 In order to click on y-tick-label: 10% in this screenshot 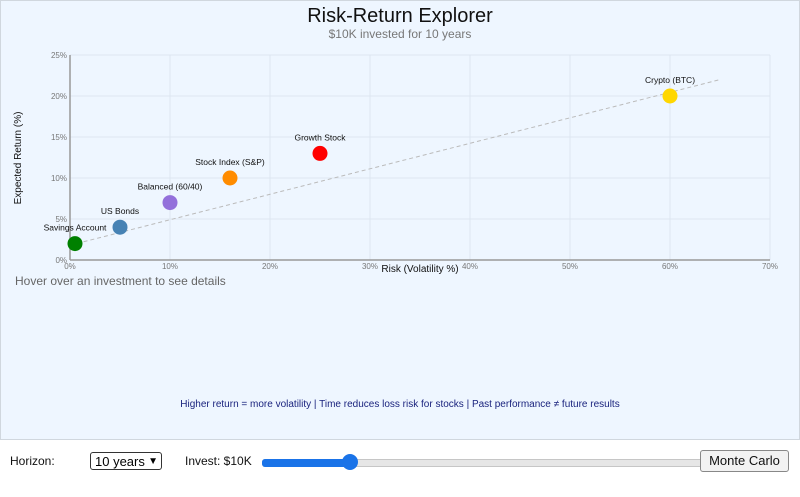, I will do `click(59, 178)`.